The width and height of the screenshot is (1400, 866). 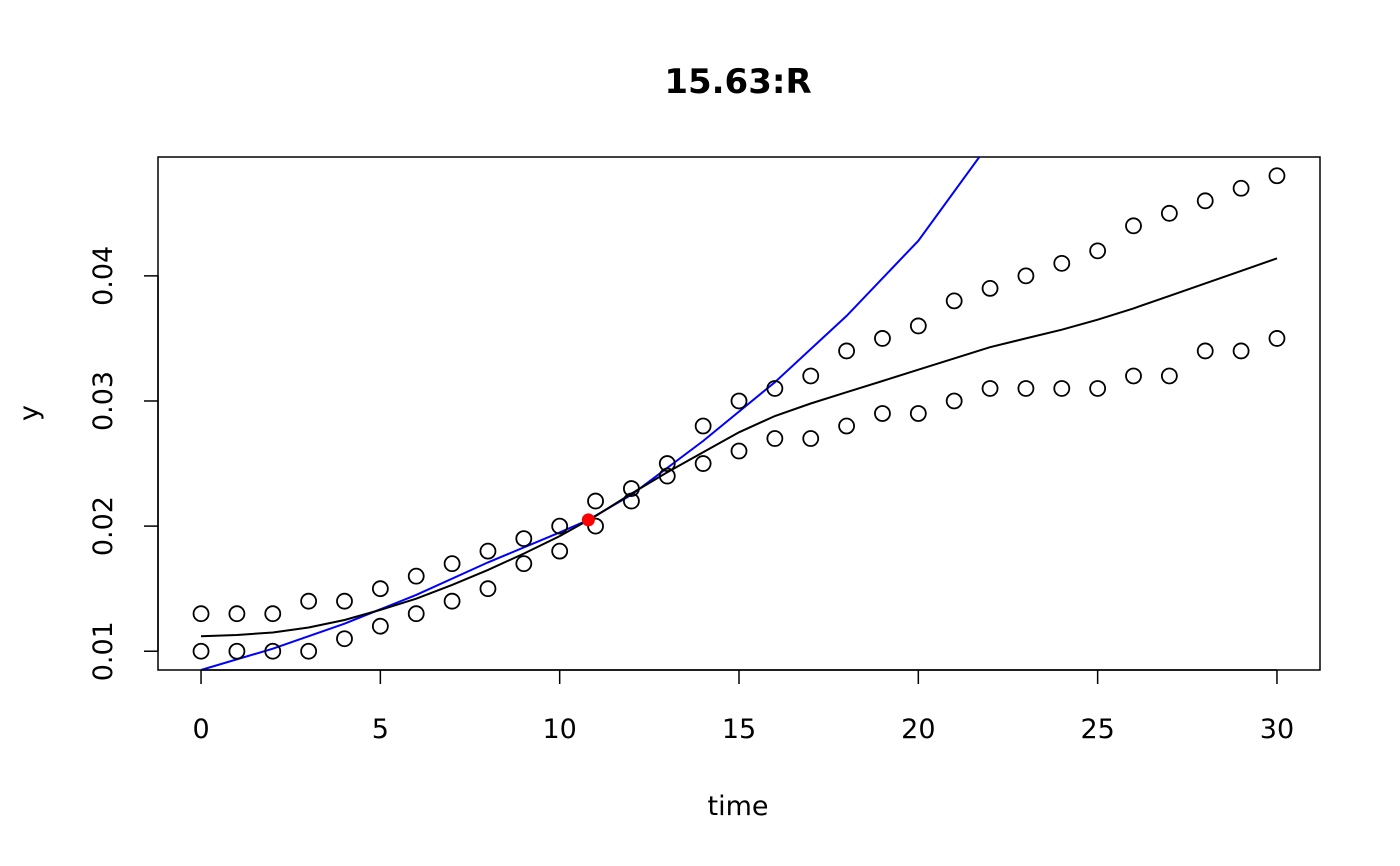 What do you see at coordinates (737, 806) in the screenshot?
I see `x-axis-label: time` at bounding box center [737, 806].